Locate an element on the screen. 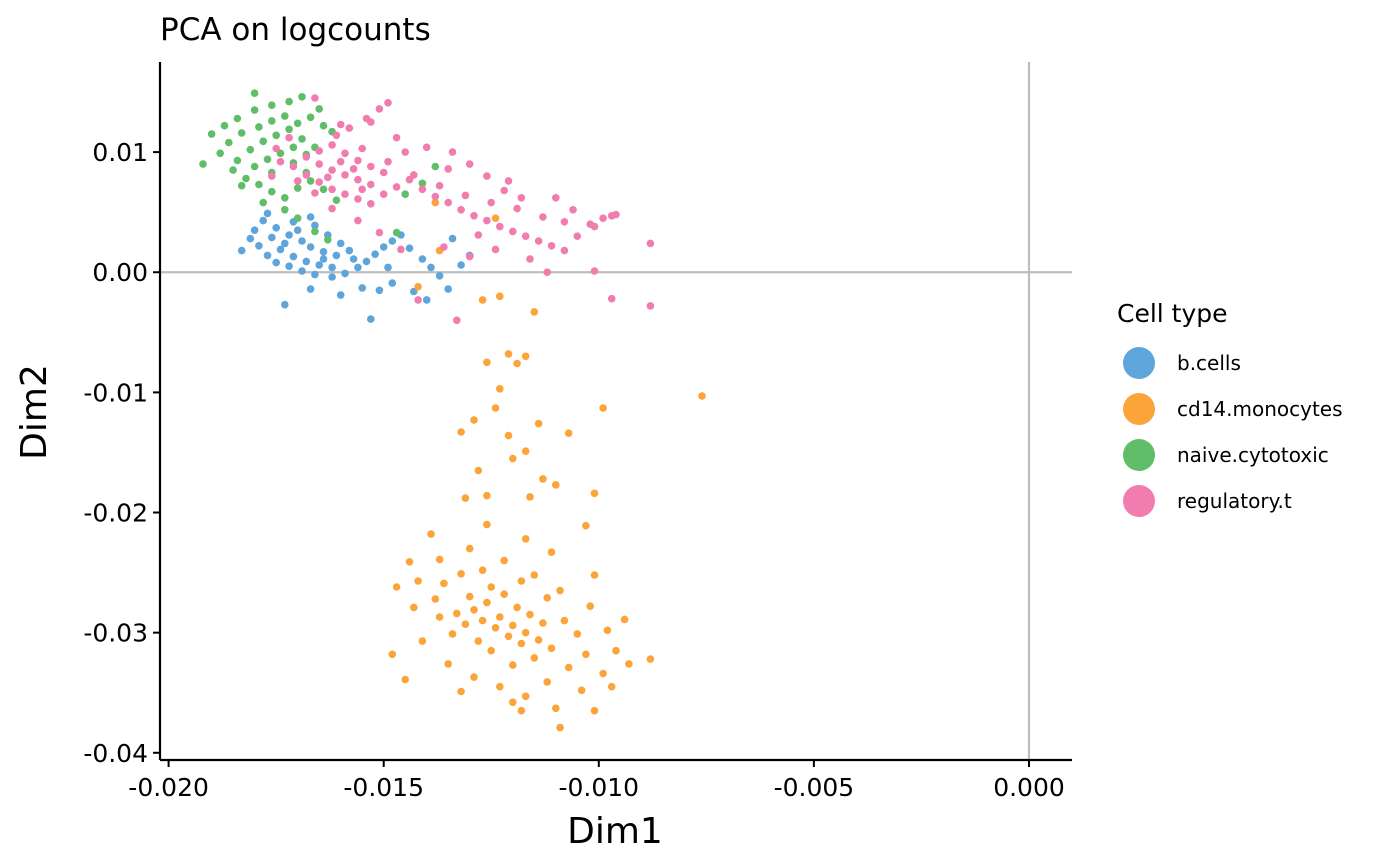  legend-label: naive.cytotoxic is located at coordinates (1253, 455).